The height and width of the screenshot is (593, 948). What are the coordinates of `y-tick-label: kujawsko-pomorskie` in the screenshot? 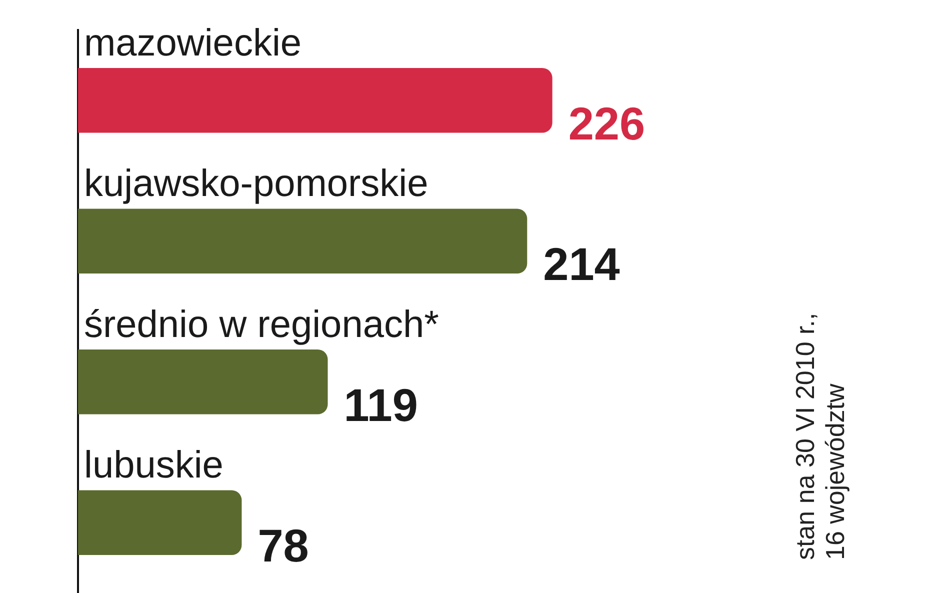 It's located at (256, 184).